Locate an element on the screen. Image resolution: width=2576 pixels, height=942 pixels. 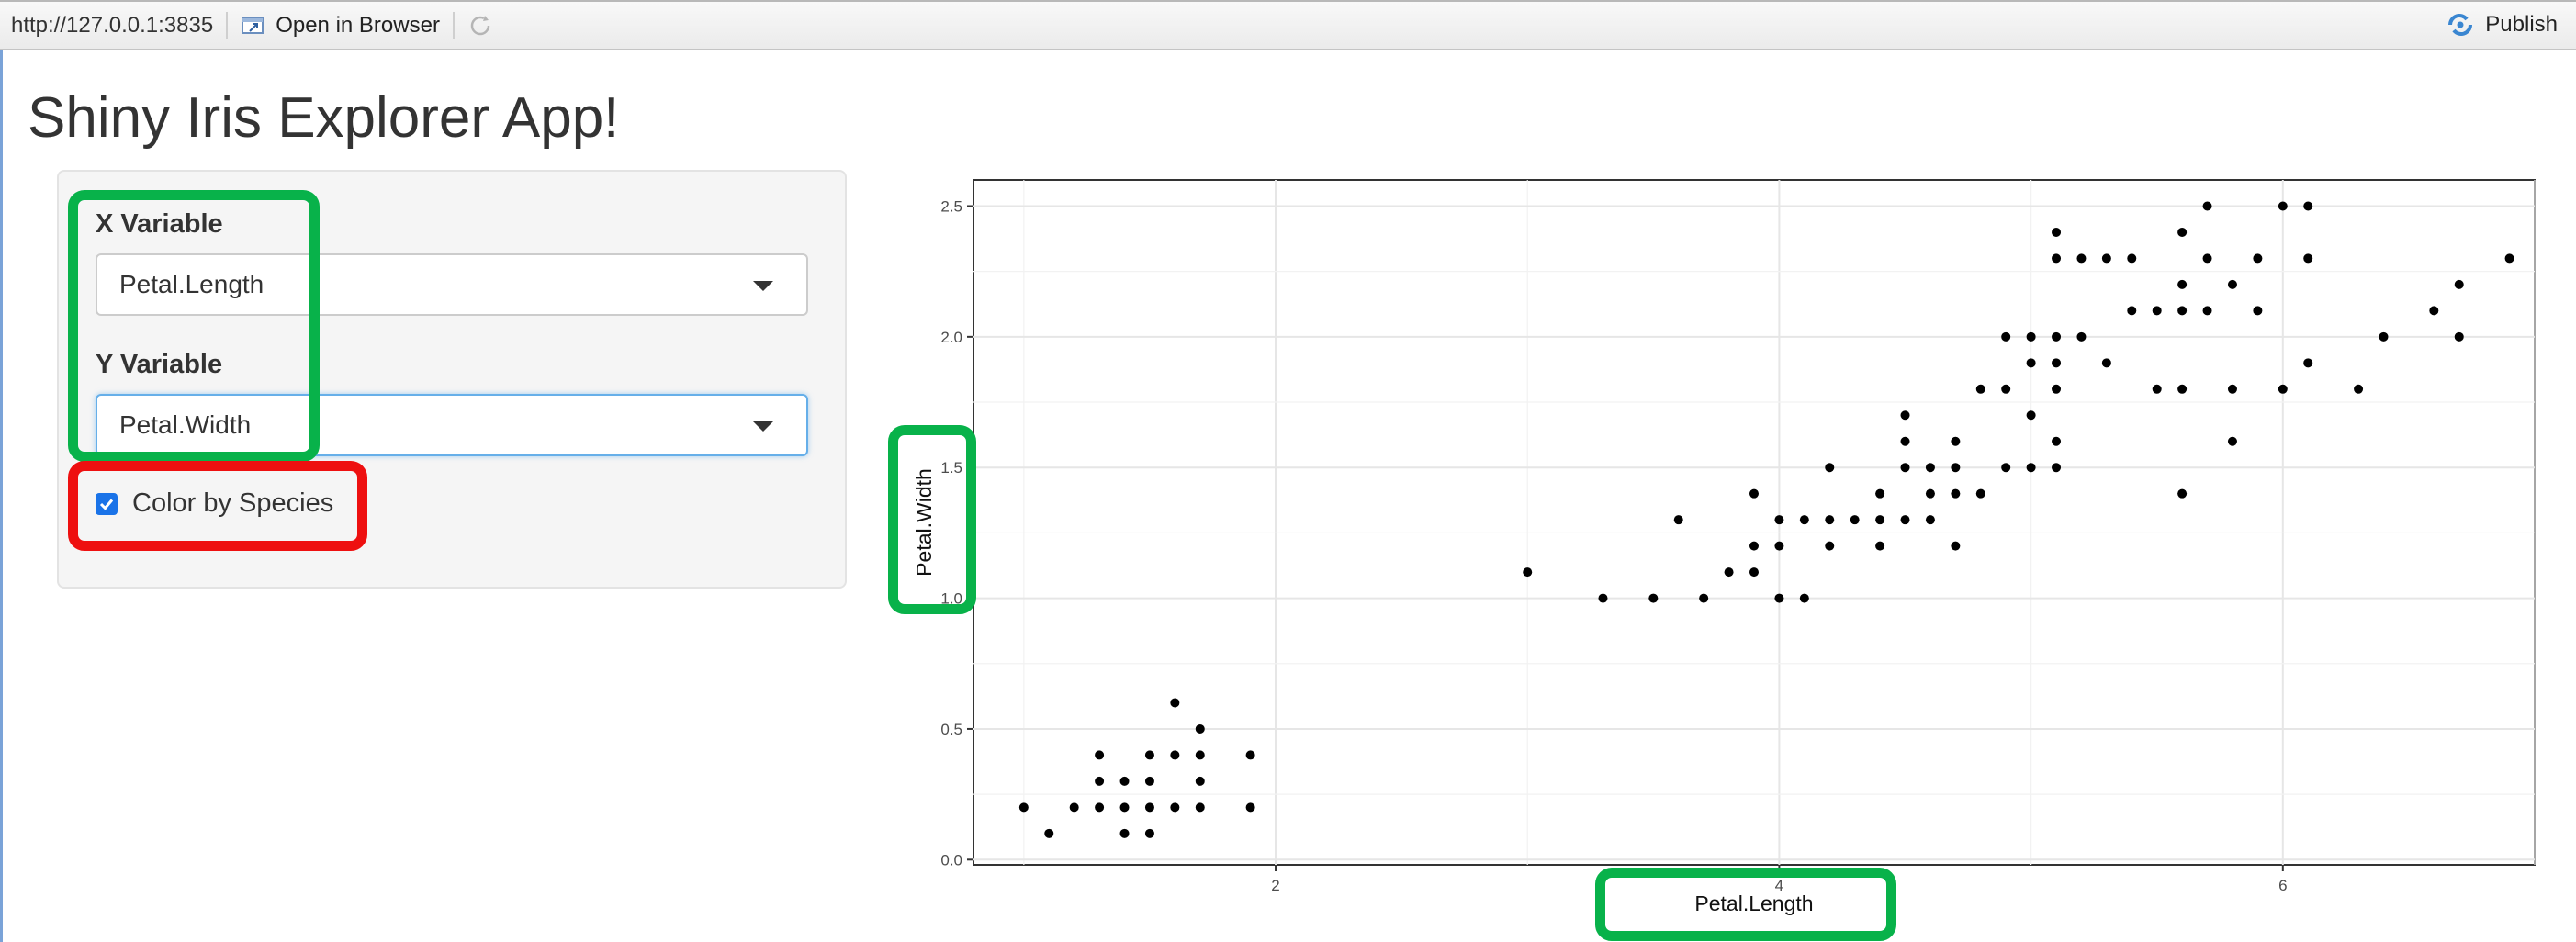
refresh-icon is located at coordinates (480, 26).